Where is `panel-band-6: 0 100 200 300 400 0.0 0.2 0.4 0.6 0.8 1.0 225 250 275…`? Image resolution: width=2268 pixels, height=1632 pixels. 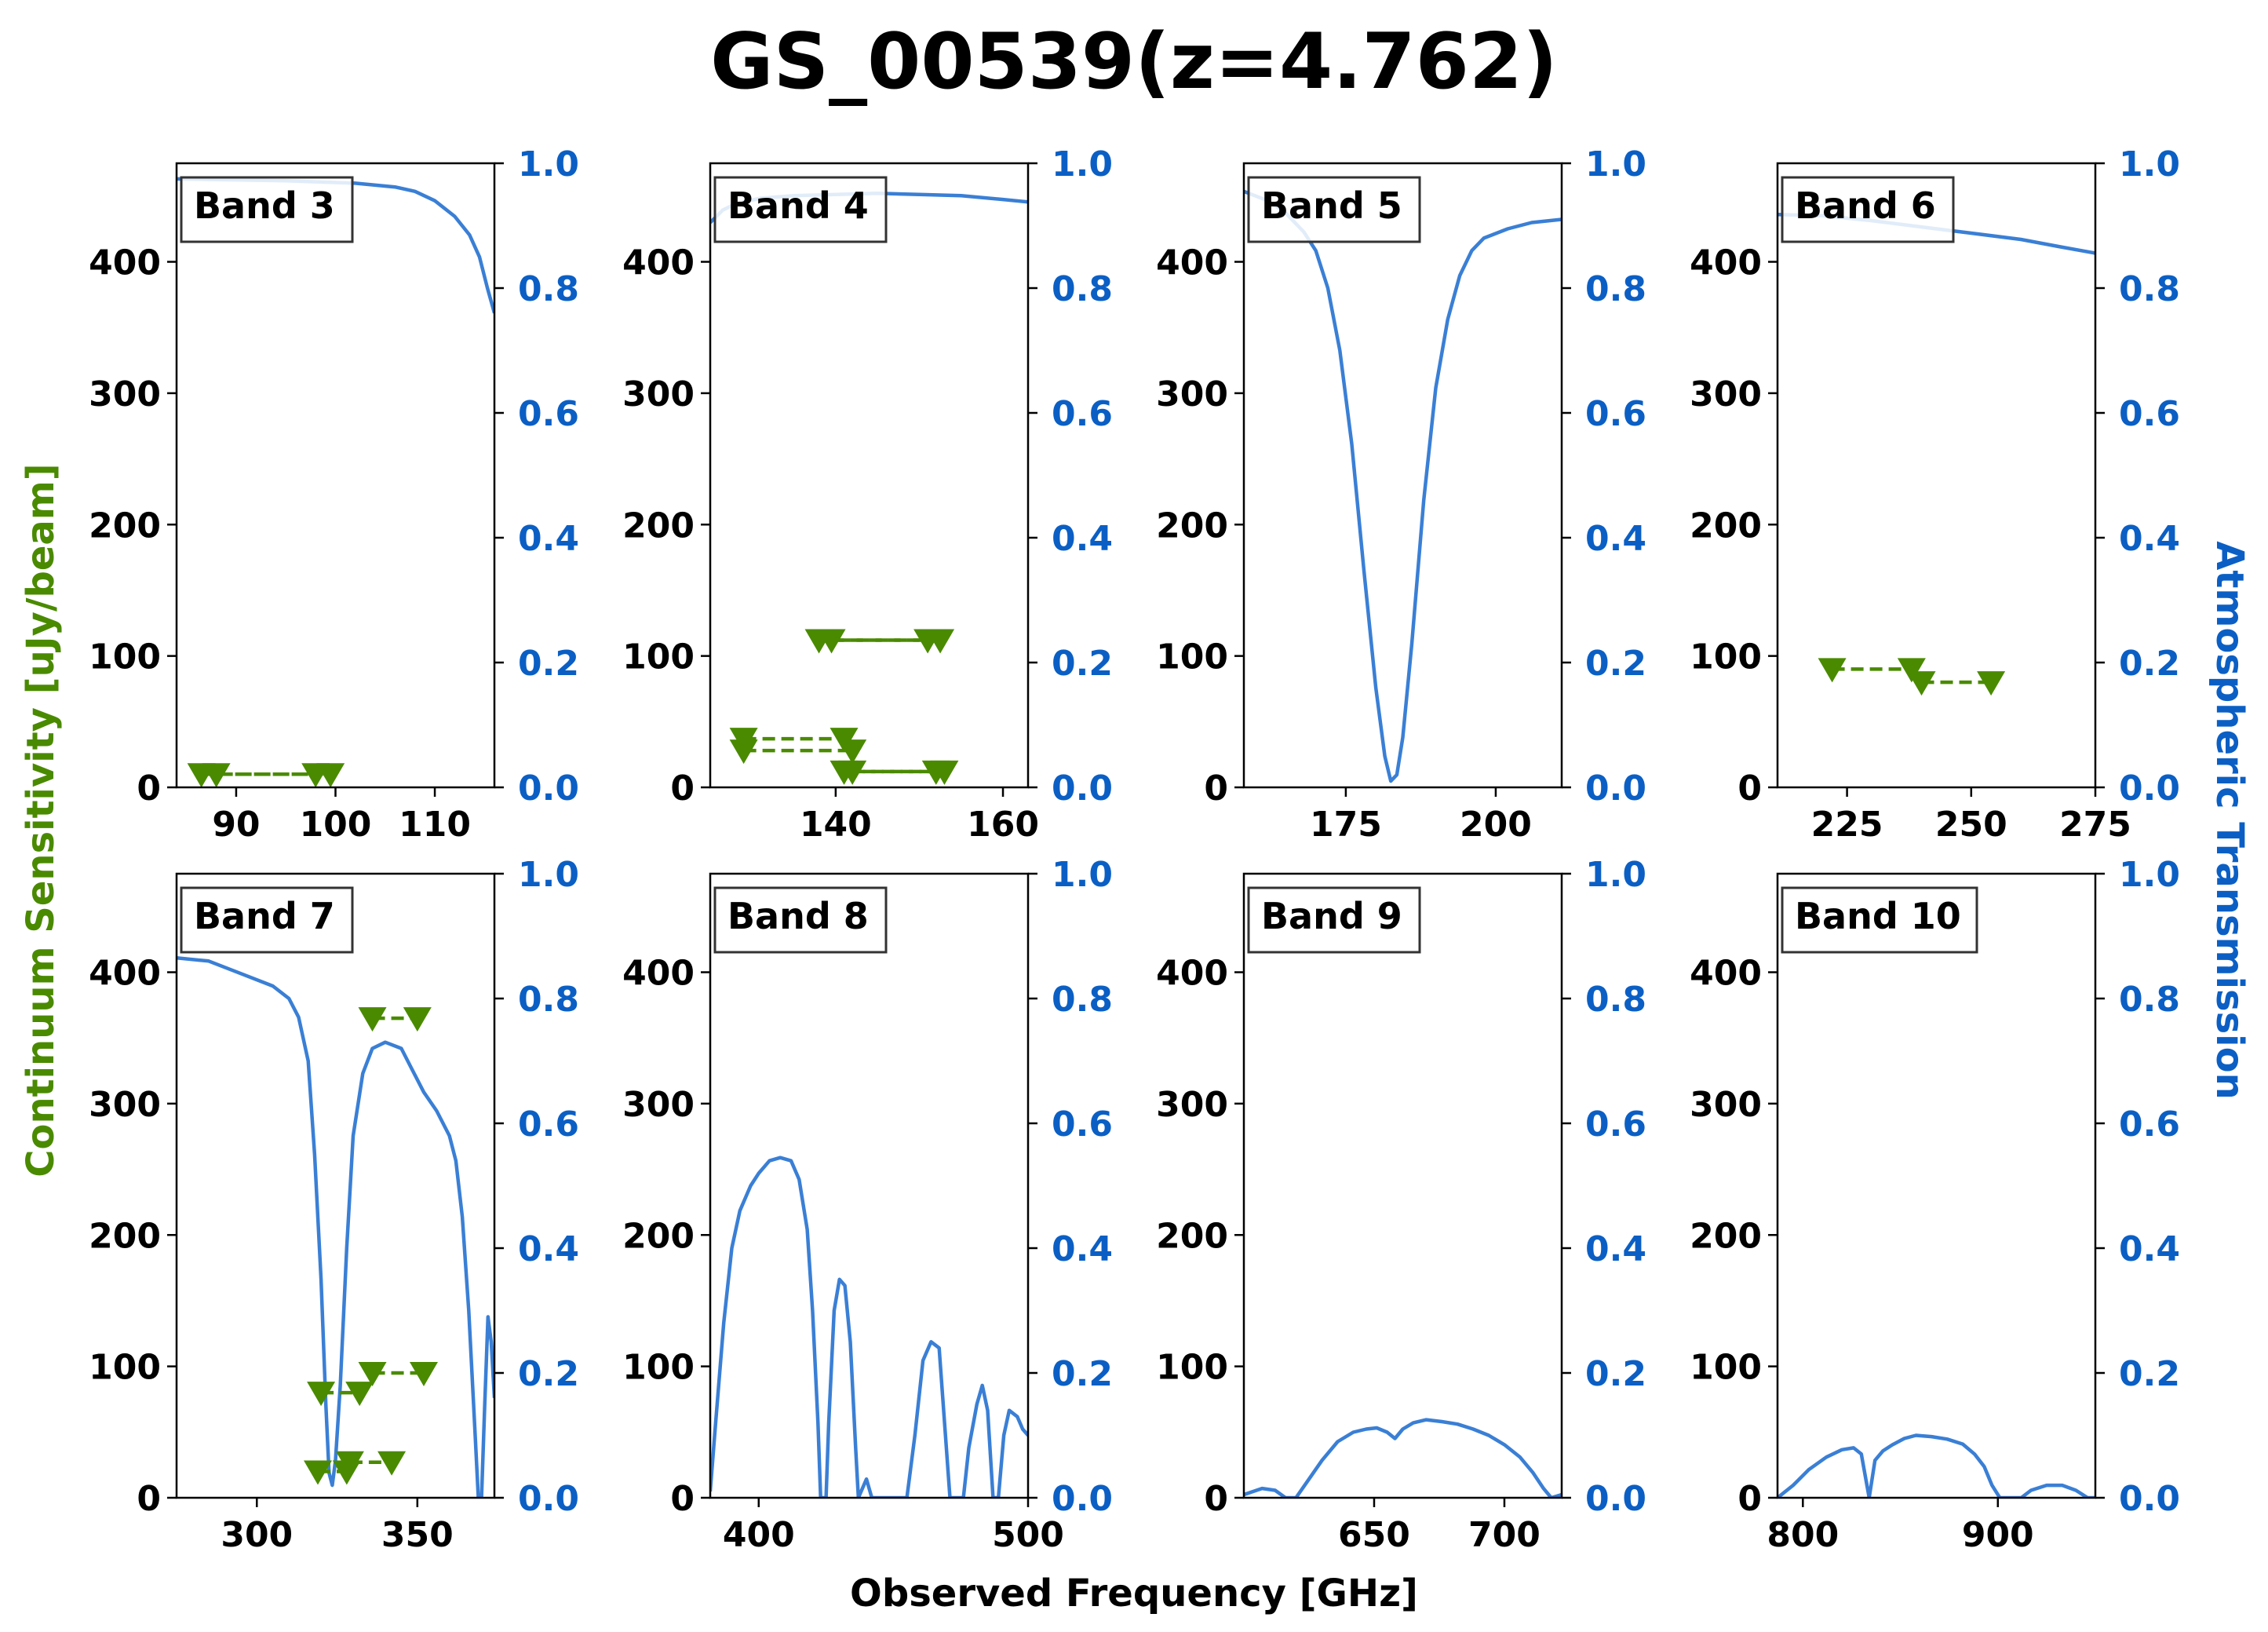 panel-band-6: 0 100 200 300 400 0.0 0.2 0.4 0.6 0.8 1.0 225 250 275… is located at coordinates (1935, 495).